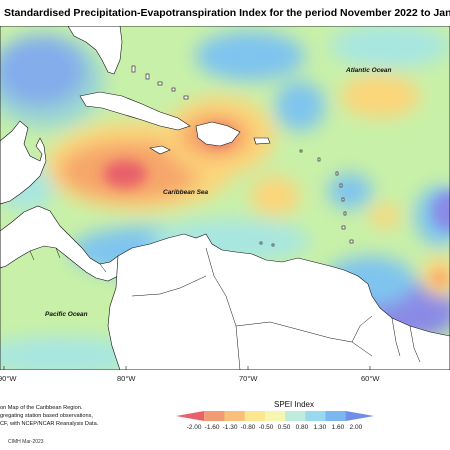  I want to click on lon-label-90w: 90°W, so click(8, 378).